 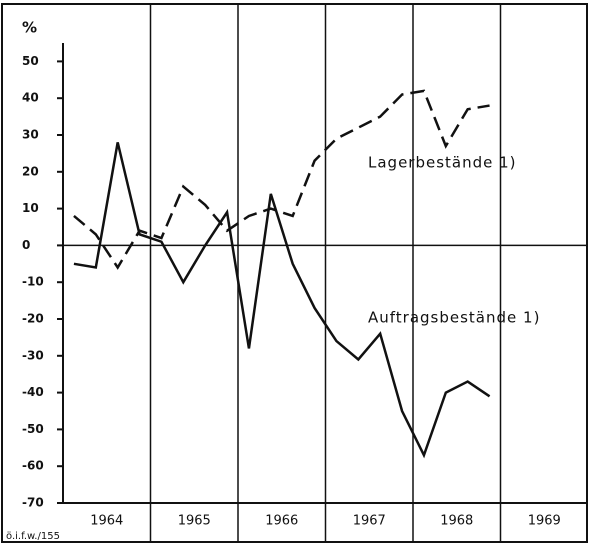 What do you see at coordinates (106, 521) in the screenshot?
I see `x-tick-label: 1964` at bounding box center [106, 521].